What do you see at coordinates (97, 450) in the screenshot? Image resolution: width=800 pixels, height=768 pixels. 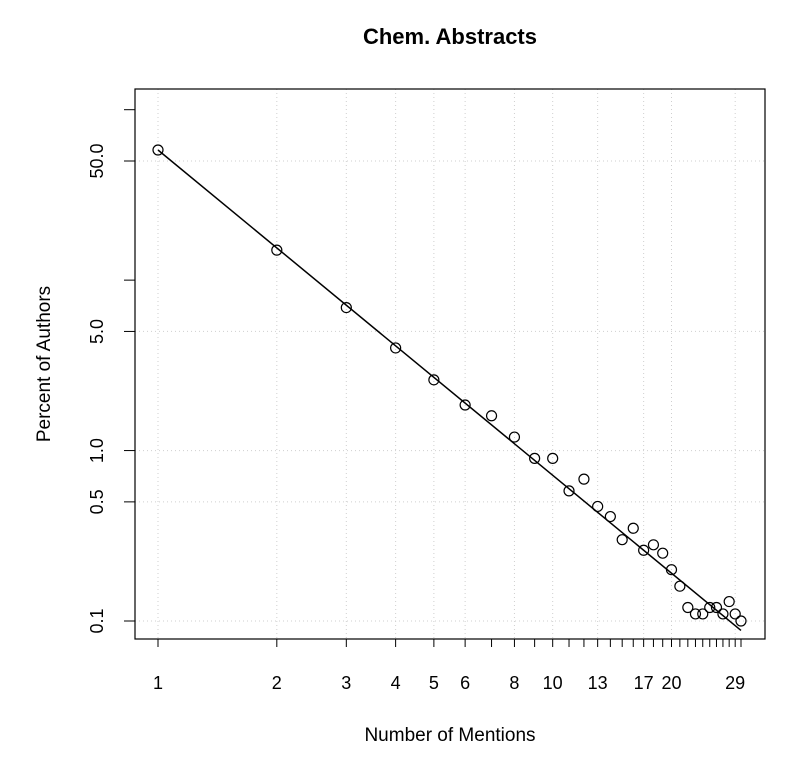 I see `y-tick-label: 1.0` at bounding box center [97, 450].